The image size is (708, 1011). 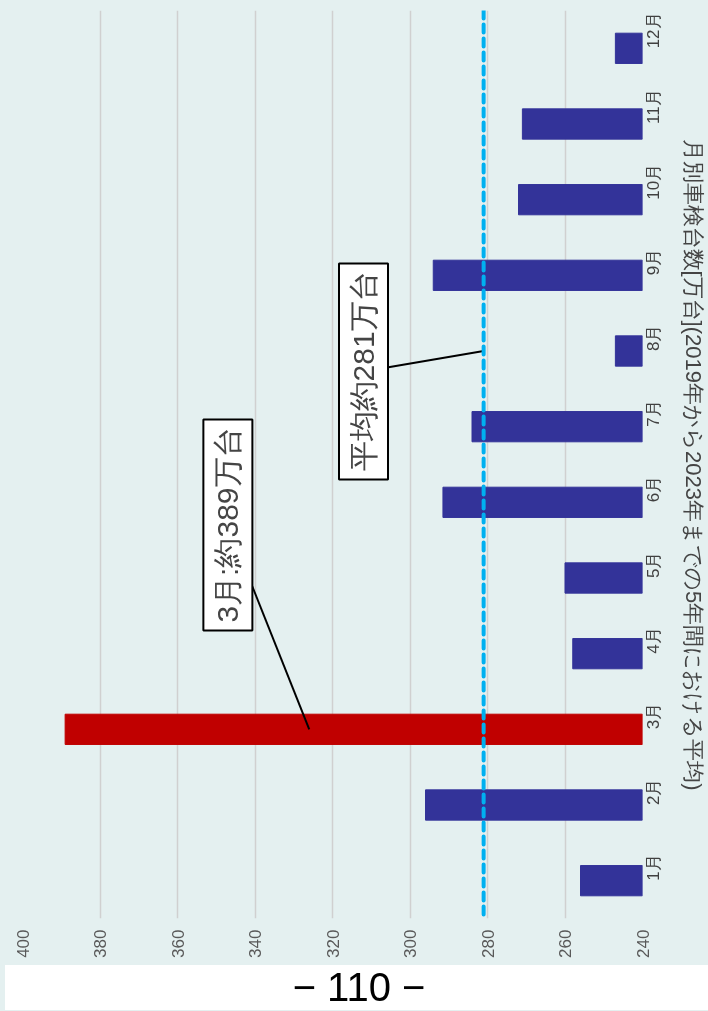 What do you see at coordinates (653, 181) in the screenshot?
I see `y-tick-label: 10月` at bounding box center [653, 181].